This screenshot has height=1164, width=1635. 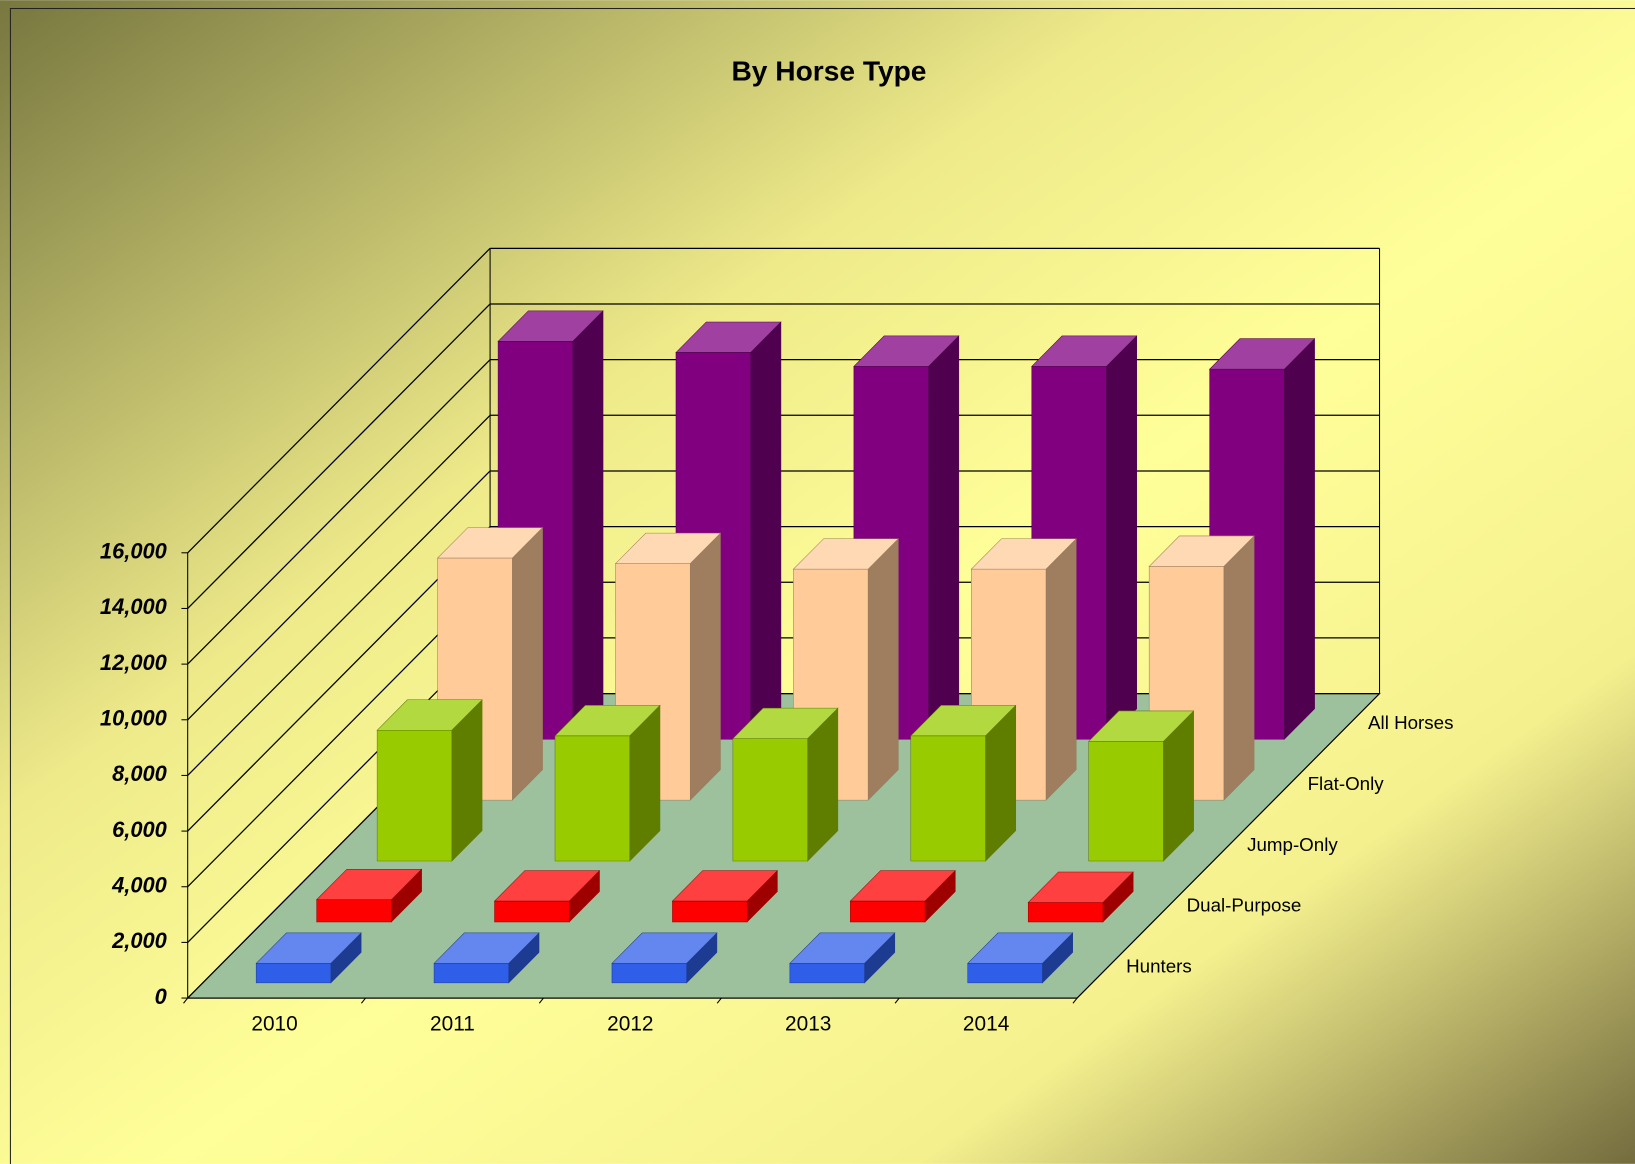 I want to click on depth-label: Hunters, so click(x=1159, y=966).